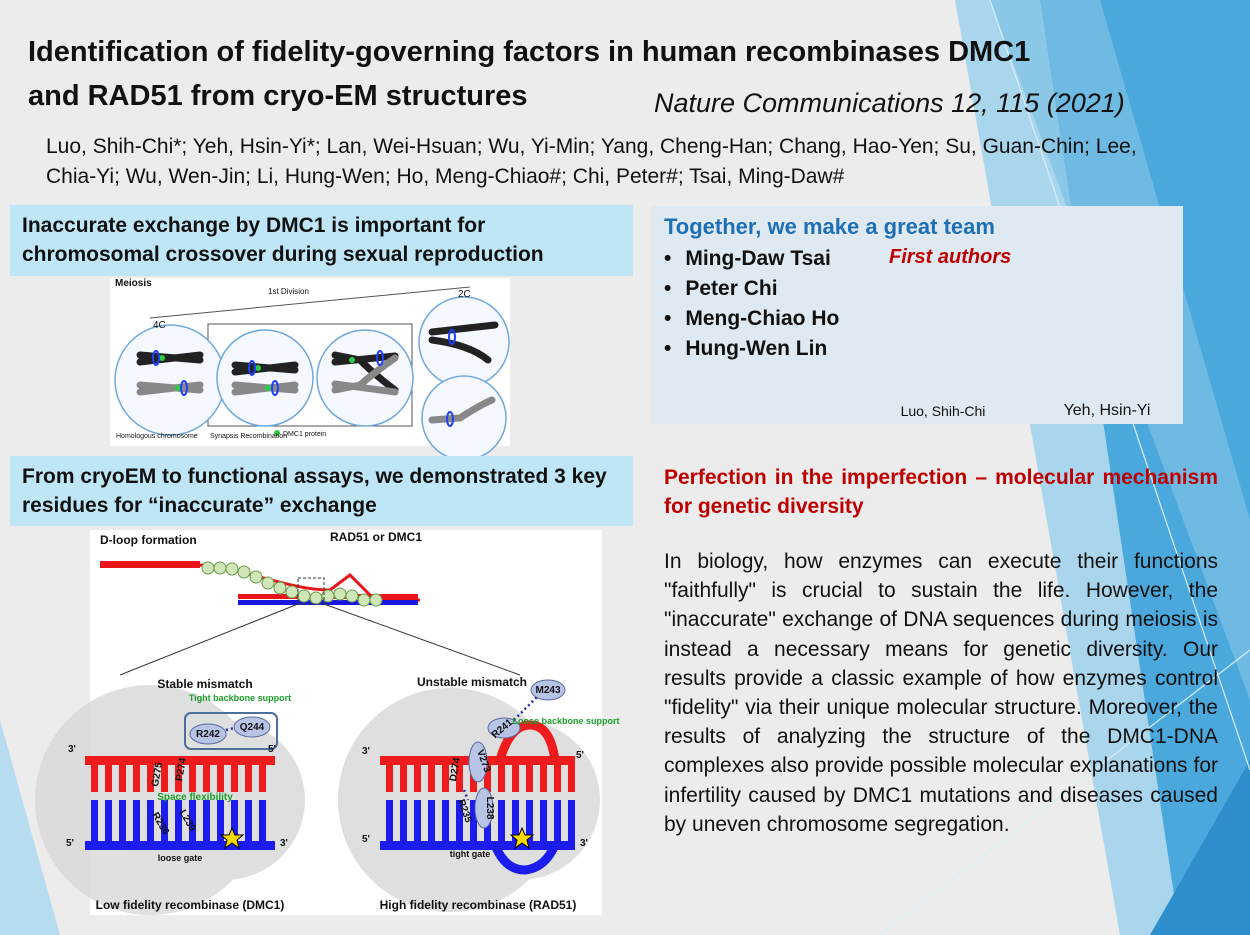 The image size is (1250, 935). What do you see at coordinates (472, 682) in the screenshot?
I see `figure-label: Unstable mismatch` at bounding box center [472, 682].